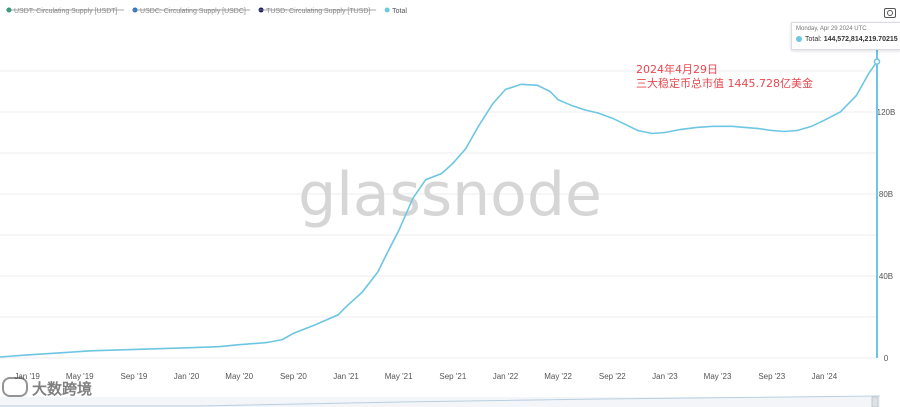 The width and height of the screenshot is (900, 407). Describe the element at coordinates (886, 276) in the screenshot. I see `y-tick-label: 40B` at that location.